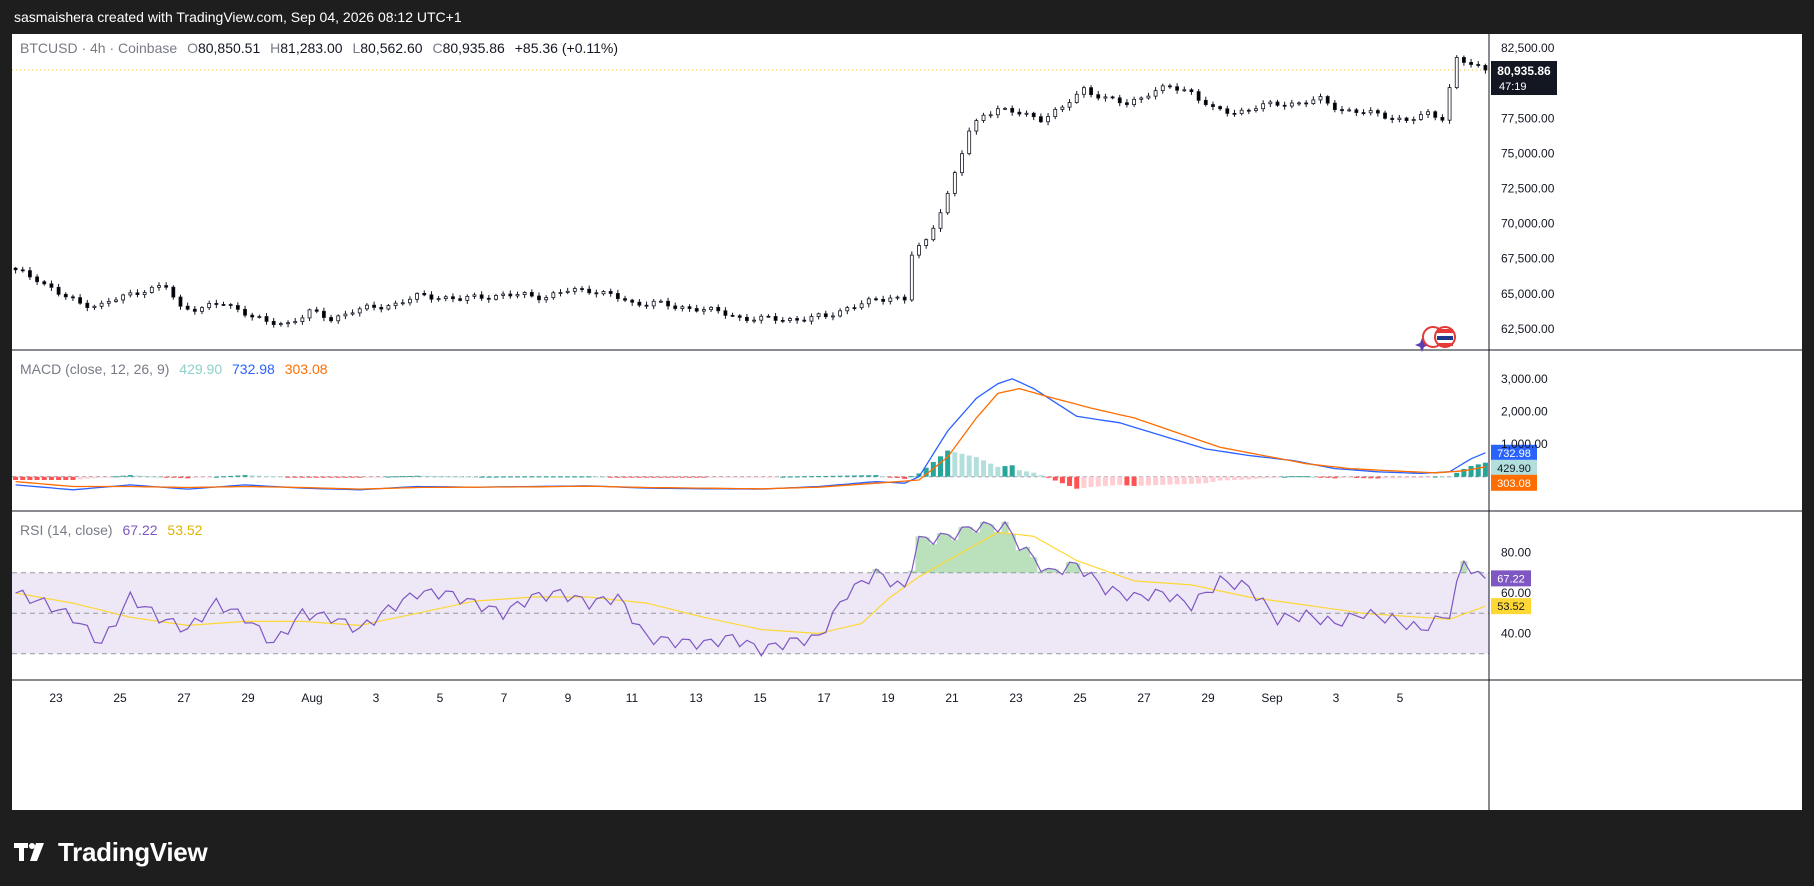  I want to click on rsi-pane: 67.22 53.52, so click(771, 588).